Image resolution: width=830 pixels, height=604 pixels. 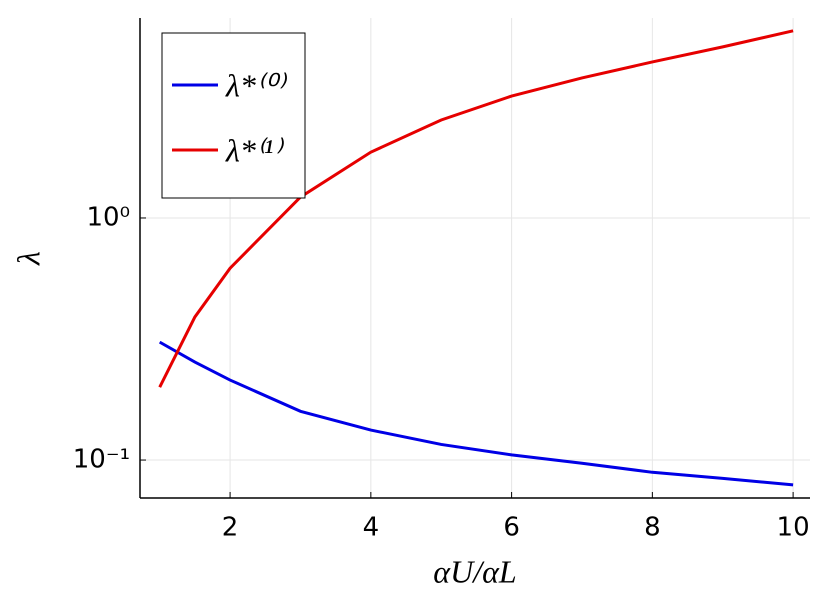 I want to click on y-tick-label: 10⁻¹, so click(x=101, y=460).